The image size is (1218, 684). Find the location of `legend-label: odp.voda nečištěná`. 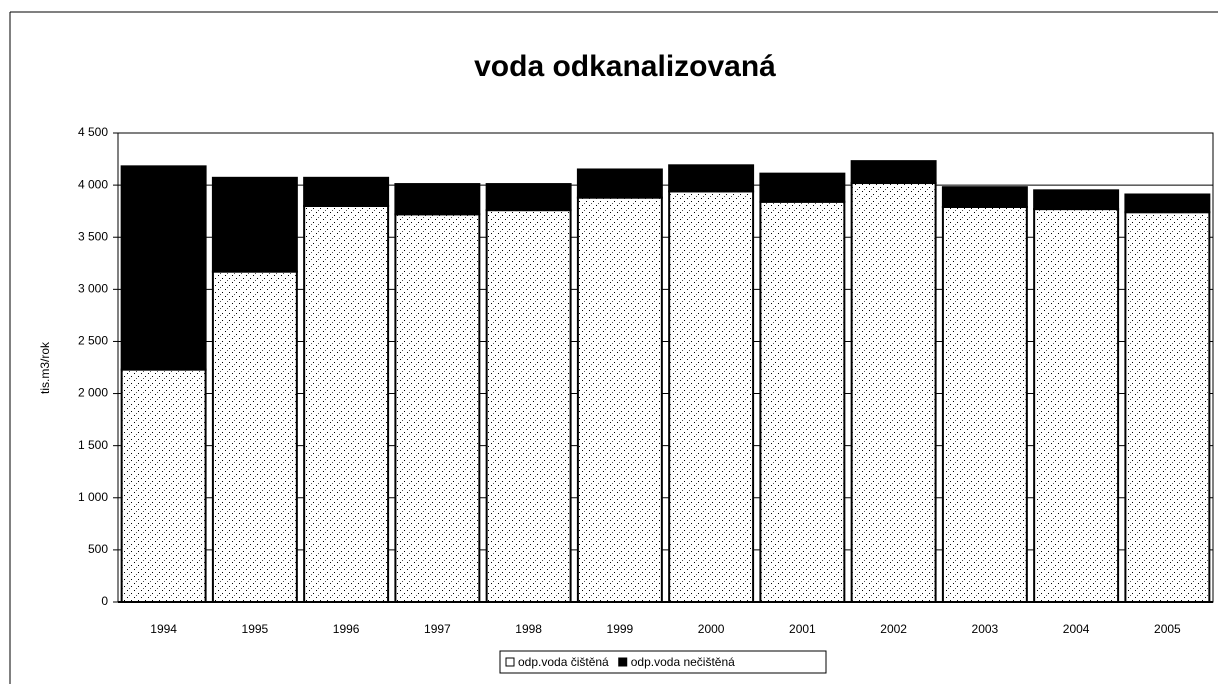

legend-label: odp.voda nečištěná is located at coordinates (683, 662).